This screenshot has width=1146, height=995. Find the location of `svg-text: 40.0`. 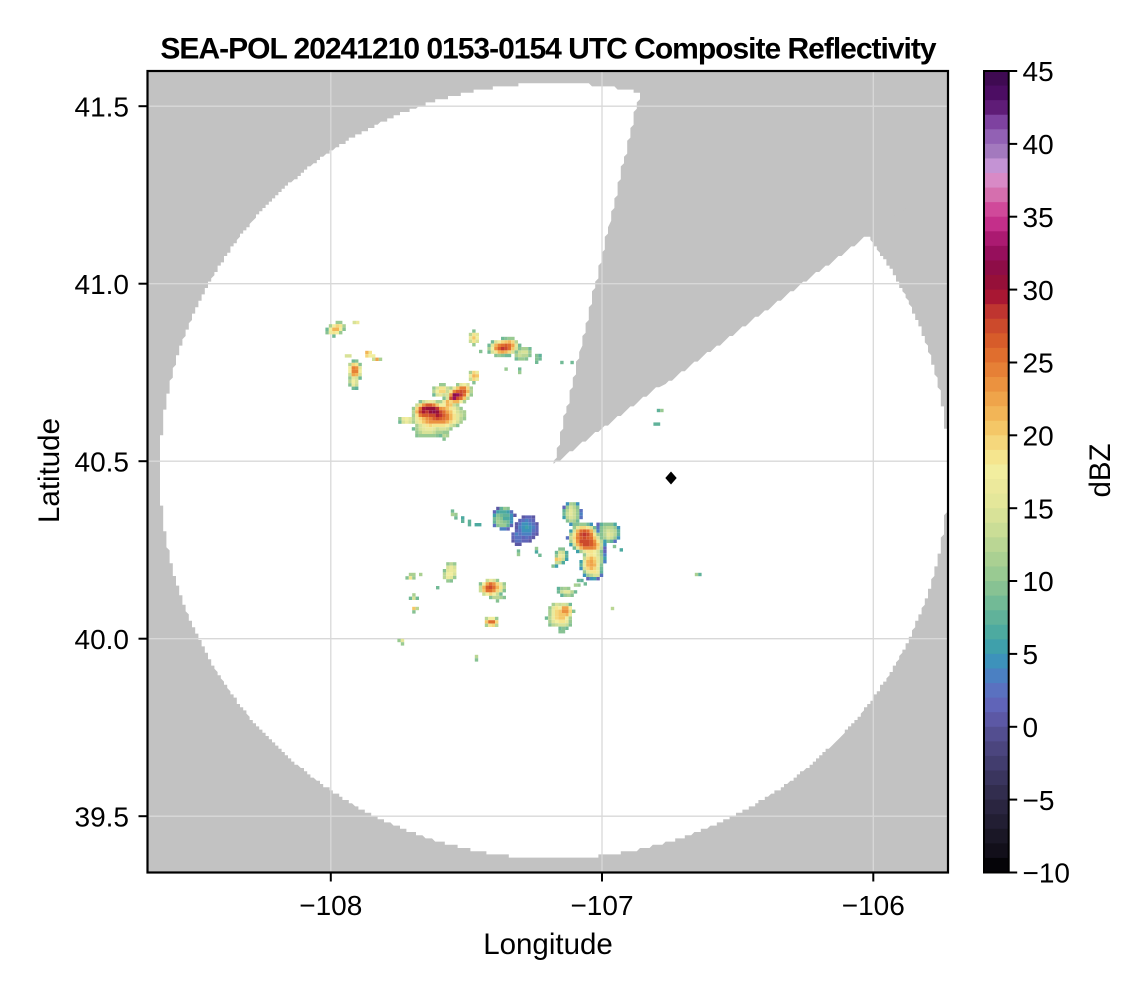

svg-text: 40.0 is located at coordinates (102, 639).